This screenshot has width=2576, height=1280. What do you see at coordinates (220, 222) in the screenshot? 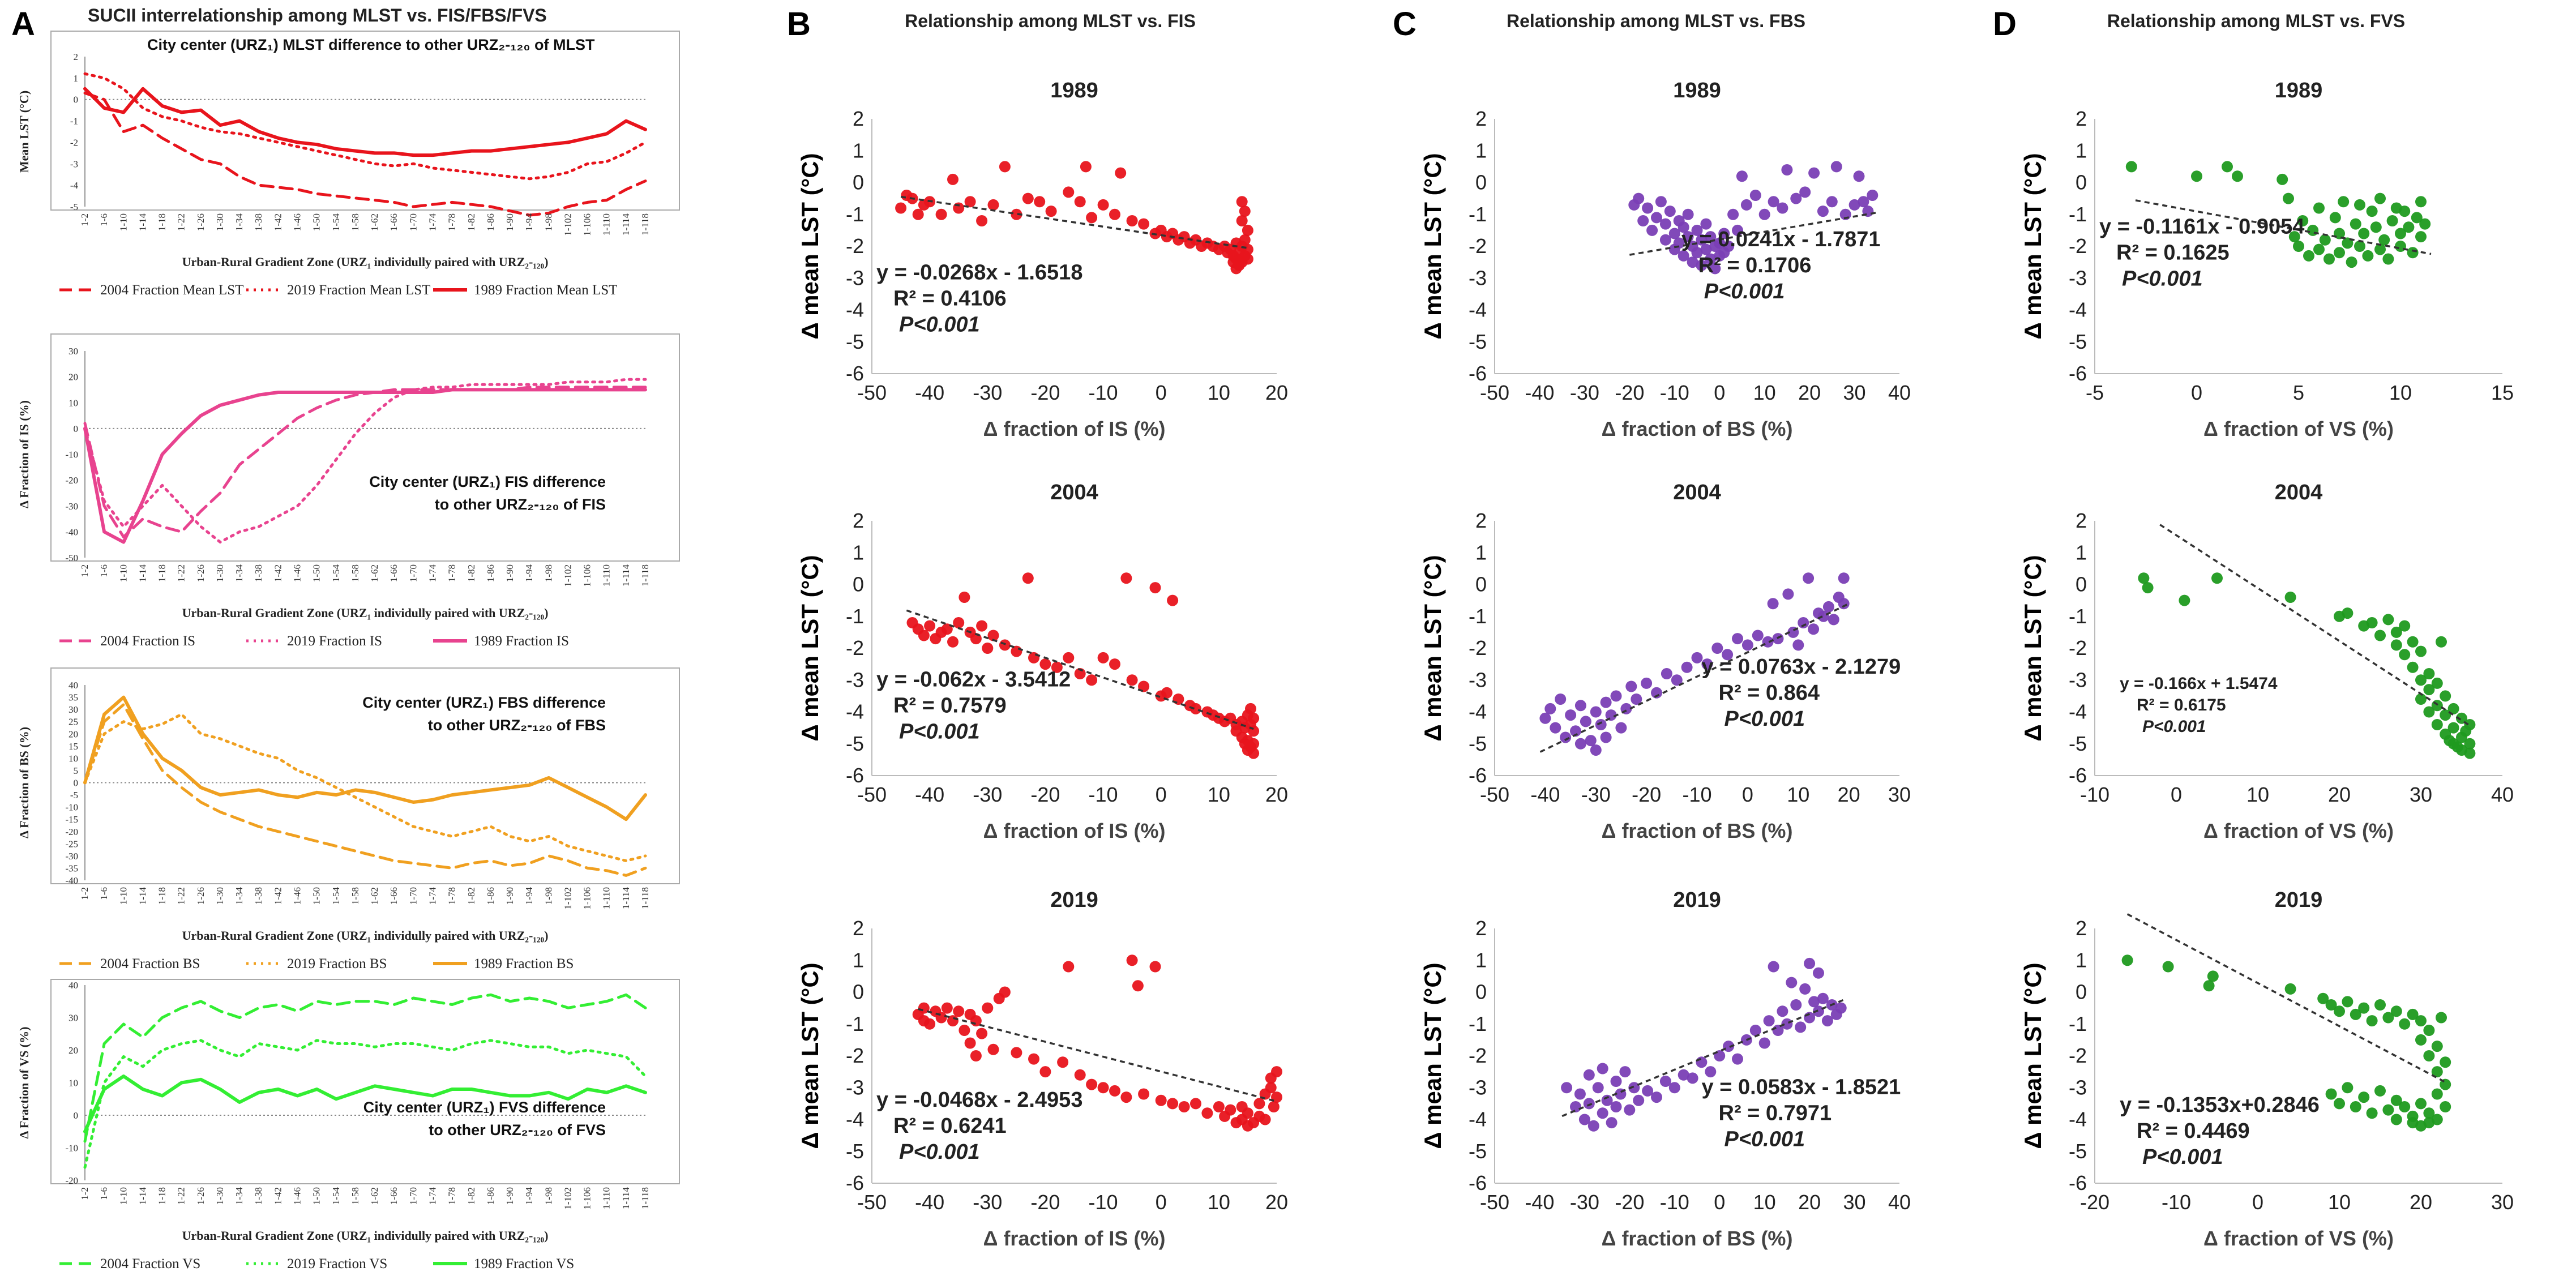
I see `x-tick-label: 1-30` at bounding box center [220, 222].